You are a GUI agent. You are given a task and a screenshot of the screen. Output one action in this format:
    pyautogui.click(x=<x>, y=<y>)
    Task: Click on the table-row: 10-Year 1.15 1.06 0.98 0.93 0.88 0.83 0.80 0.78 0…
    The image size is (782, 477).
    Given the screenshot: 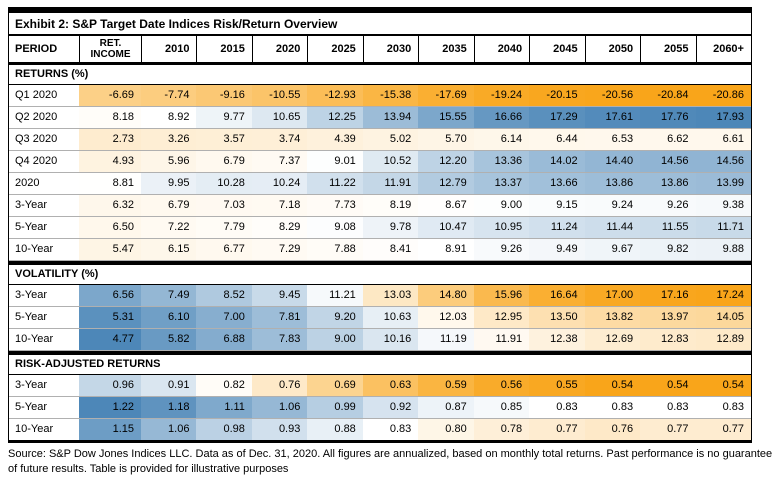 What is the action you would take?
    pyautogui.click(x=380, y=429)
    